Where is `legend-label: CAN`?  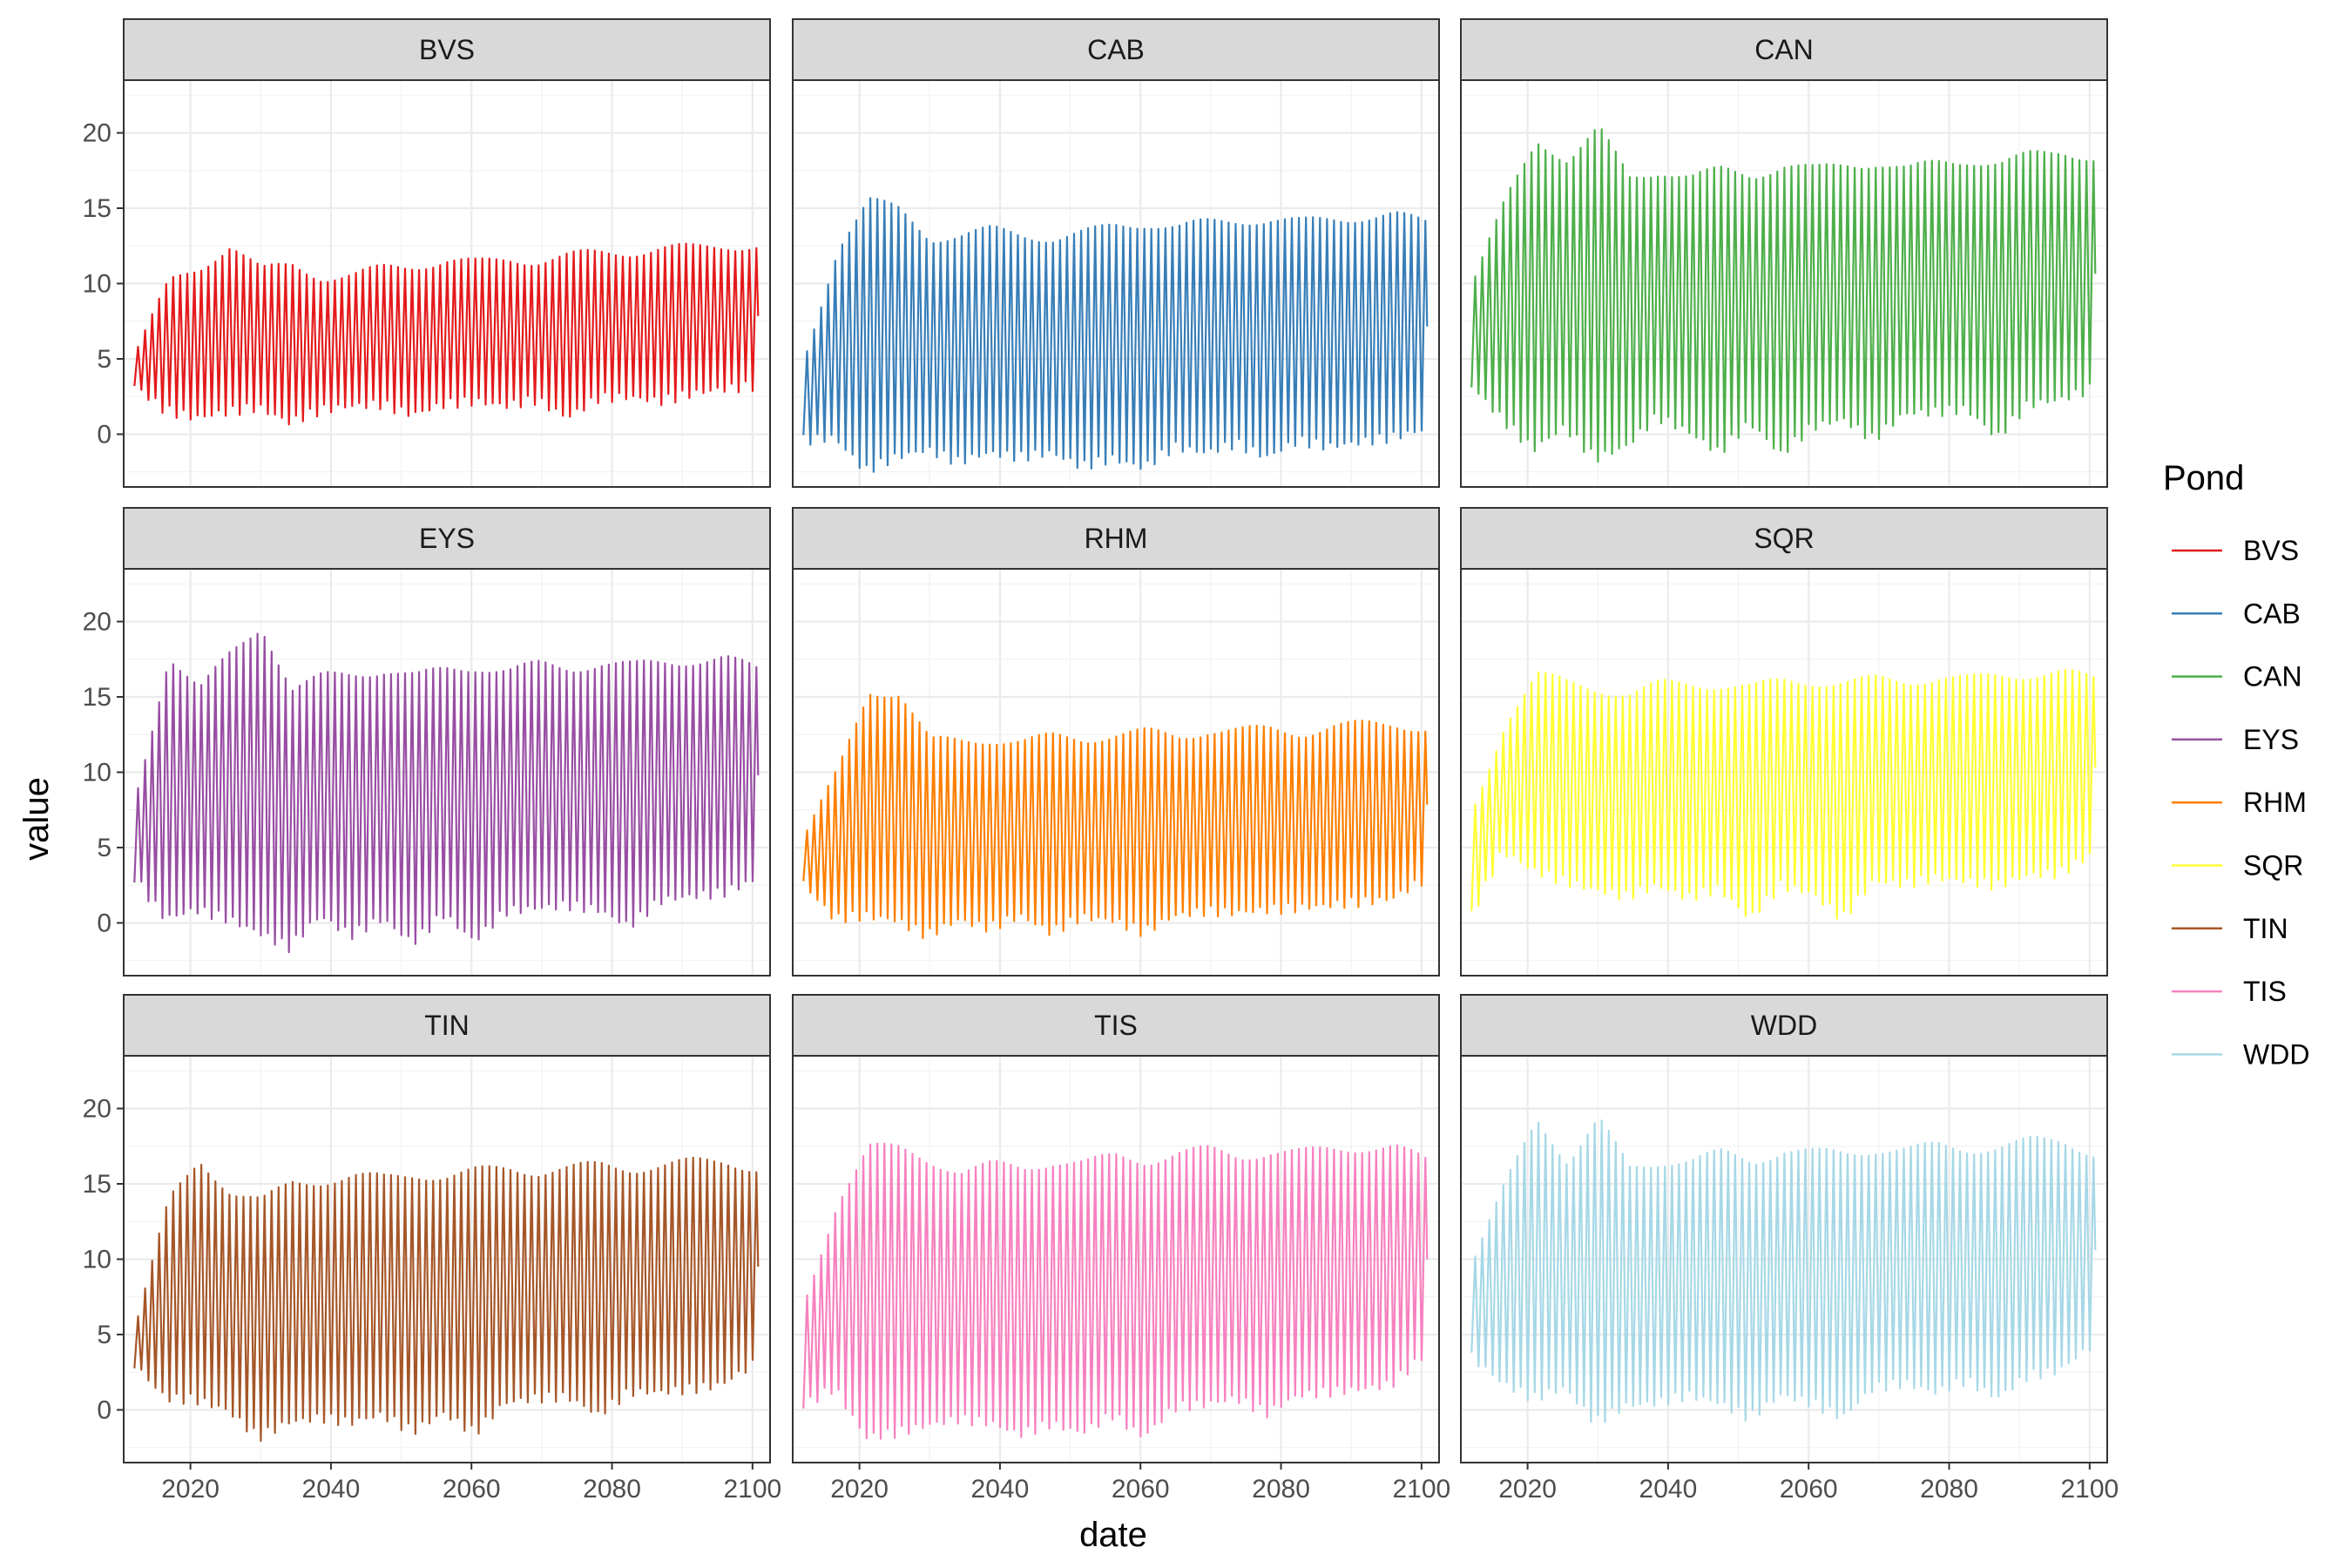
legend-label: CAN is located at coordinates (2272, 677).